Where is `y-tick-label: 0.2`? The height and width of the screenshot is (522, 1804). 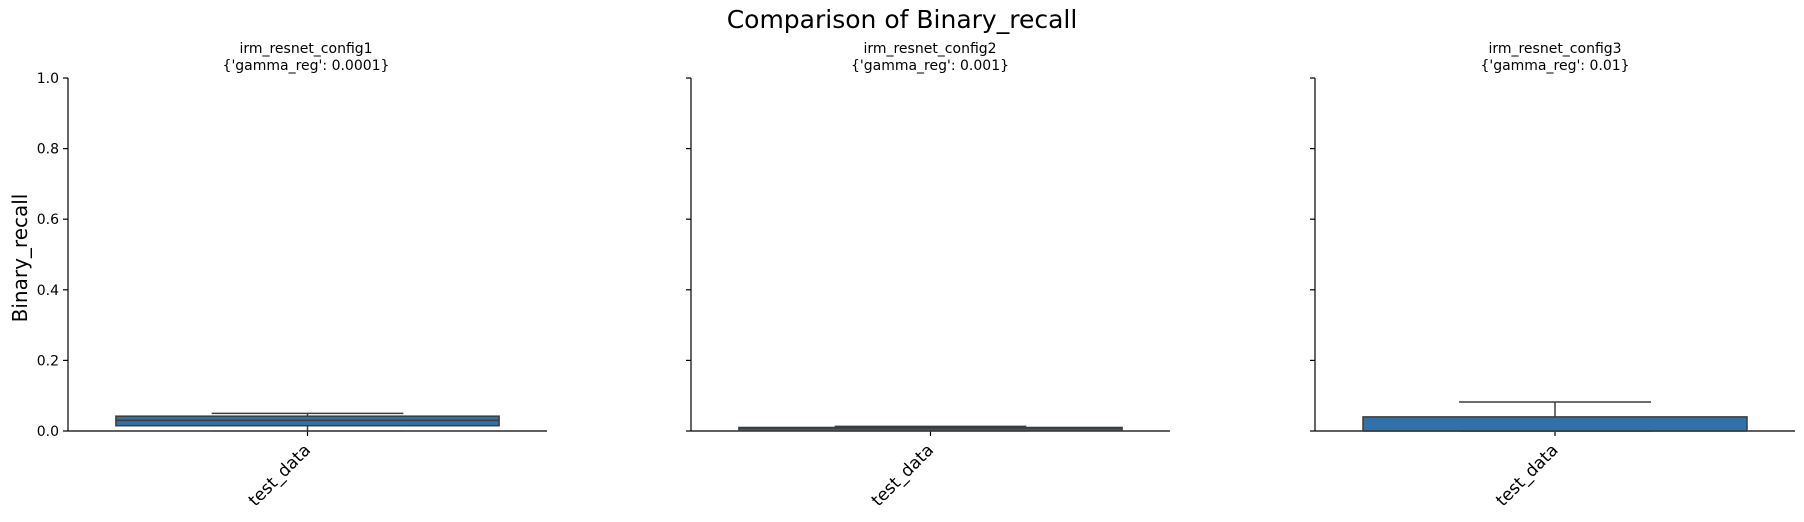
y-tick-label: 0.2 is located at coordinates (48, 361).